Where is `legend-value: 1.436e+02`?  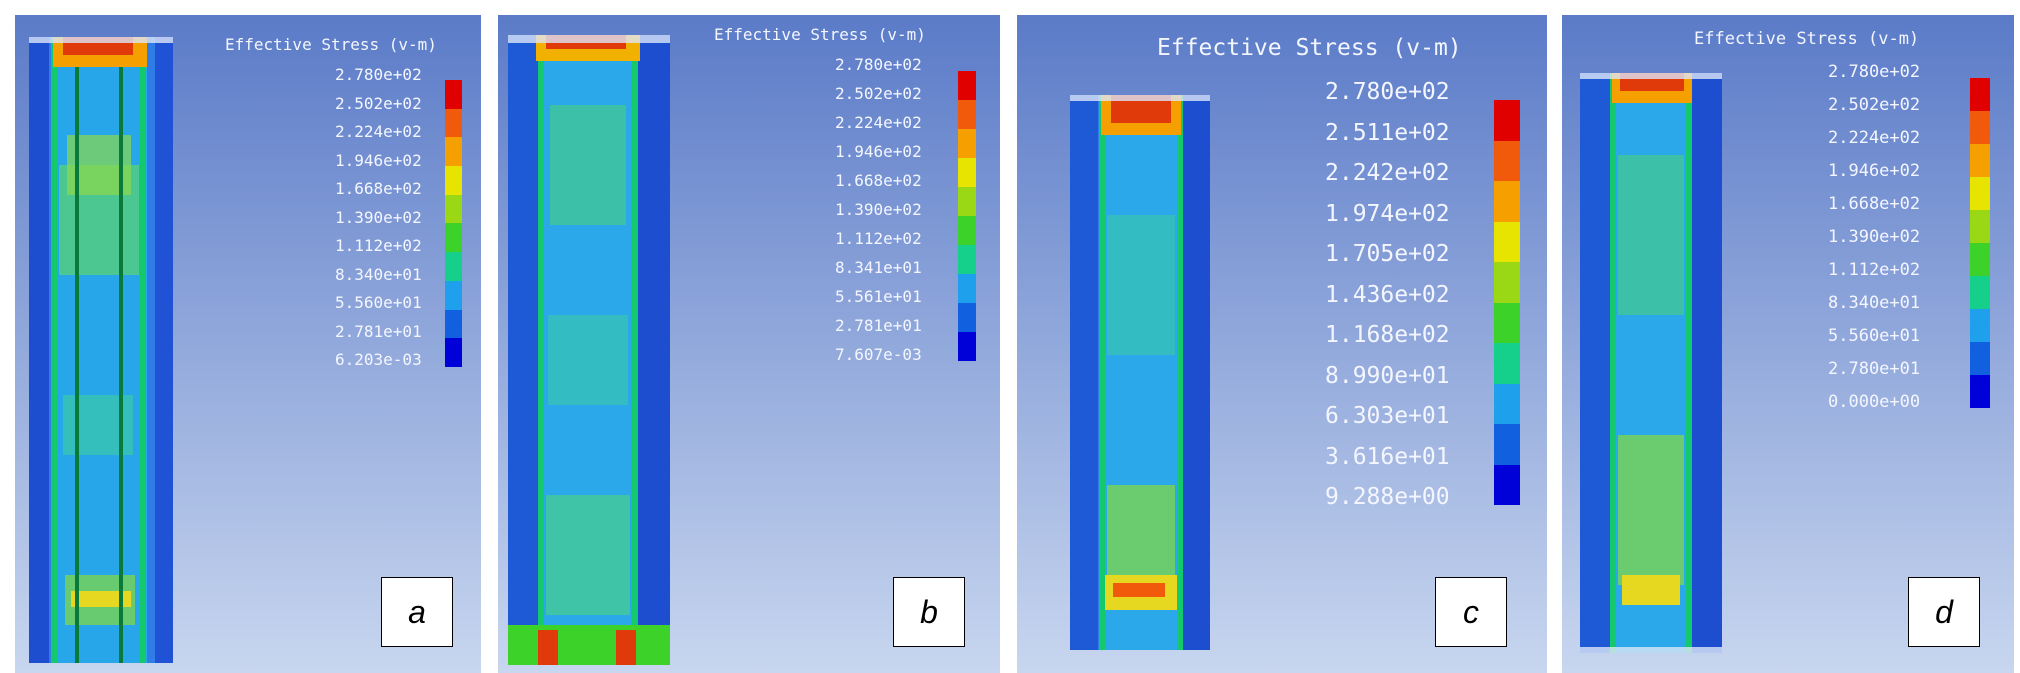
legend-value: 1.436e+02 is located at coordinates (1387, 294).